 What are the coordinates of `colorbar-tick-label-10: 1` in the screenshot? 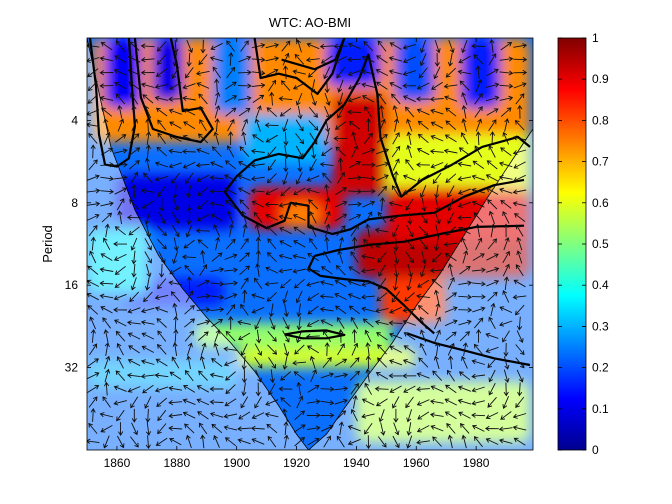 It's located at (595, 38).